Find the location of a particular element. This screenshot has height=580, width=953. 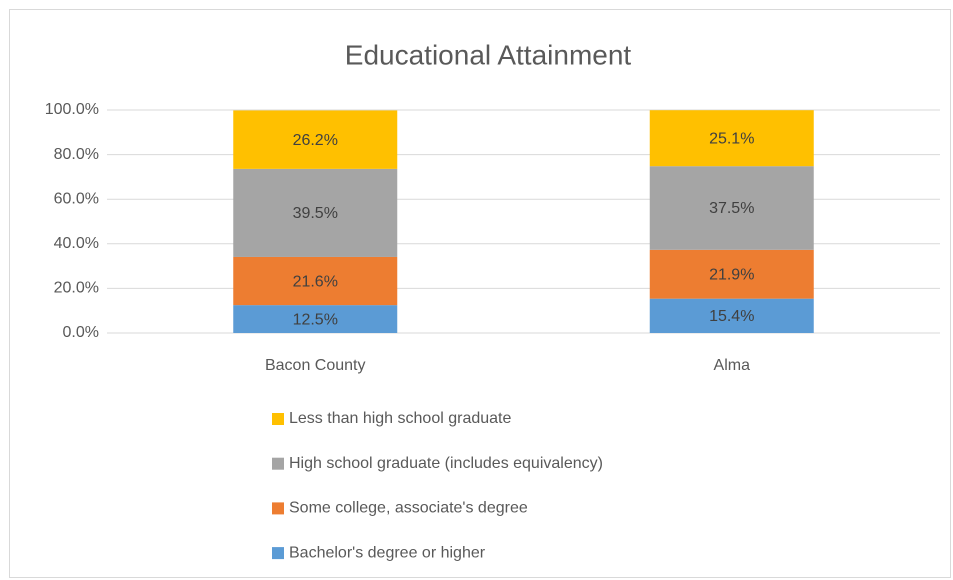

legend-label: Some college, associate's degree is located at coordinates (408, 508).